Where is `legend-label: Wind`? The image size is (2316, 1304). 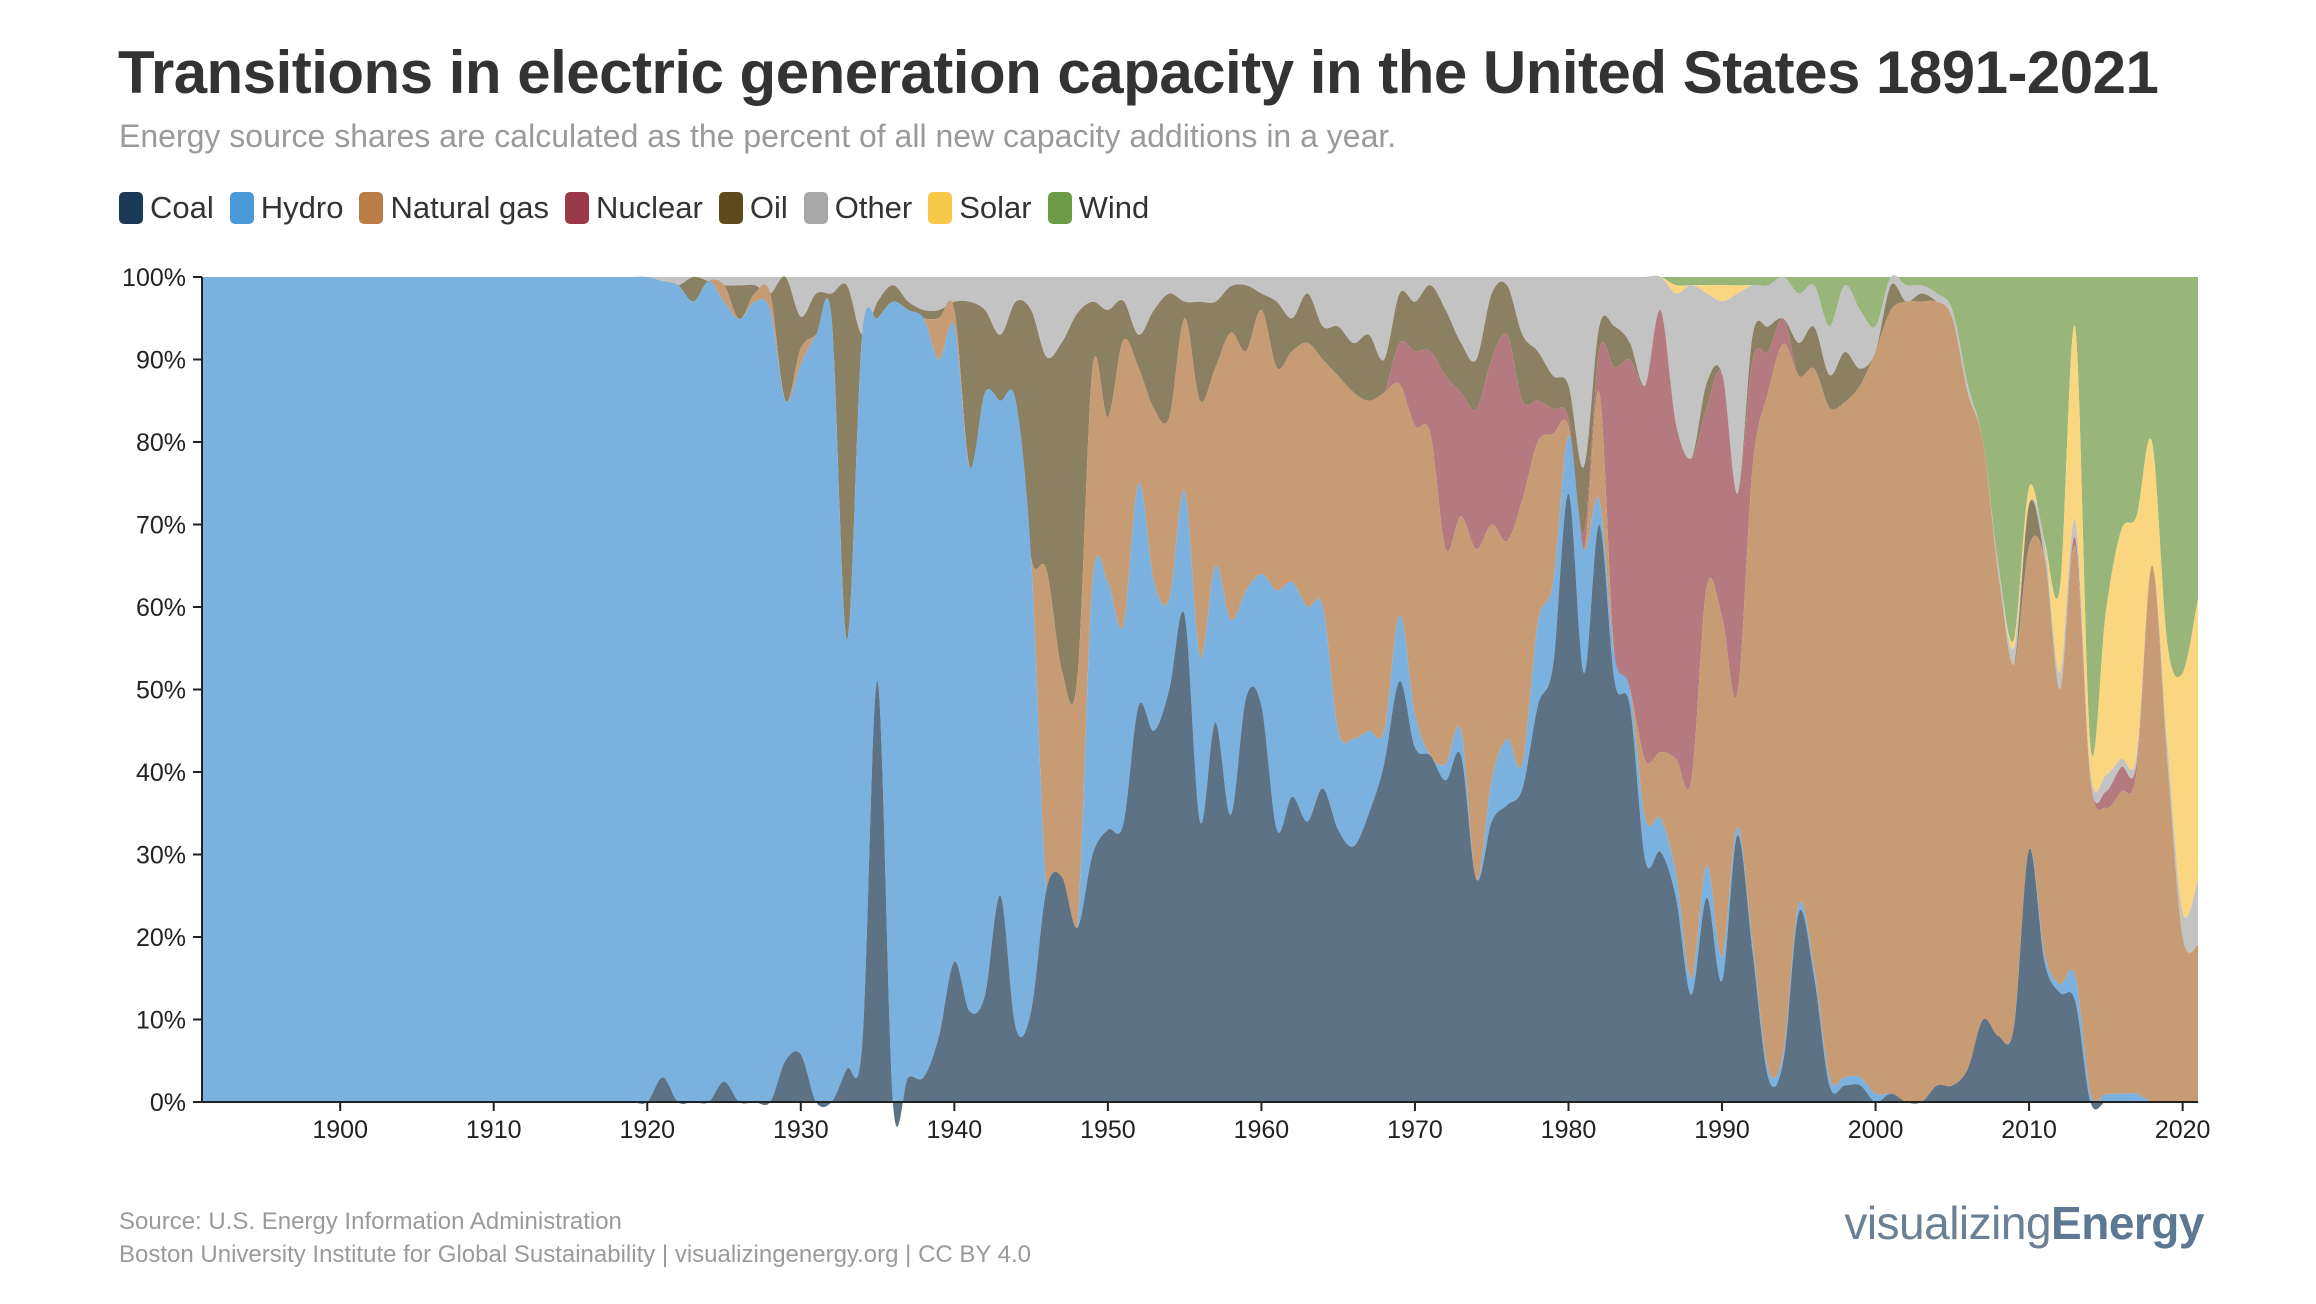
legend-label: Wind is located at coordinates (1114, 207).